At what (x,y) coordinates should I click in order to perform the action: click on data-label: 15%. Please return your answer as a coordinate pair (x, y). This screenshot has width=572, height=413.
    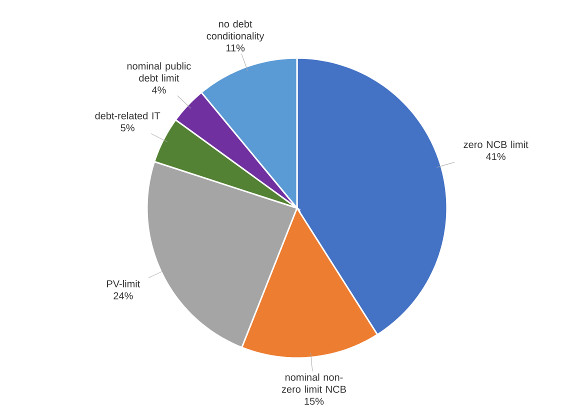
    Looking at the image, I should click on (314, 401).